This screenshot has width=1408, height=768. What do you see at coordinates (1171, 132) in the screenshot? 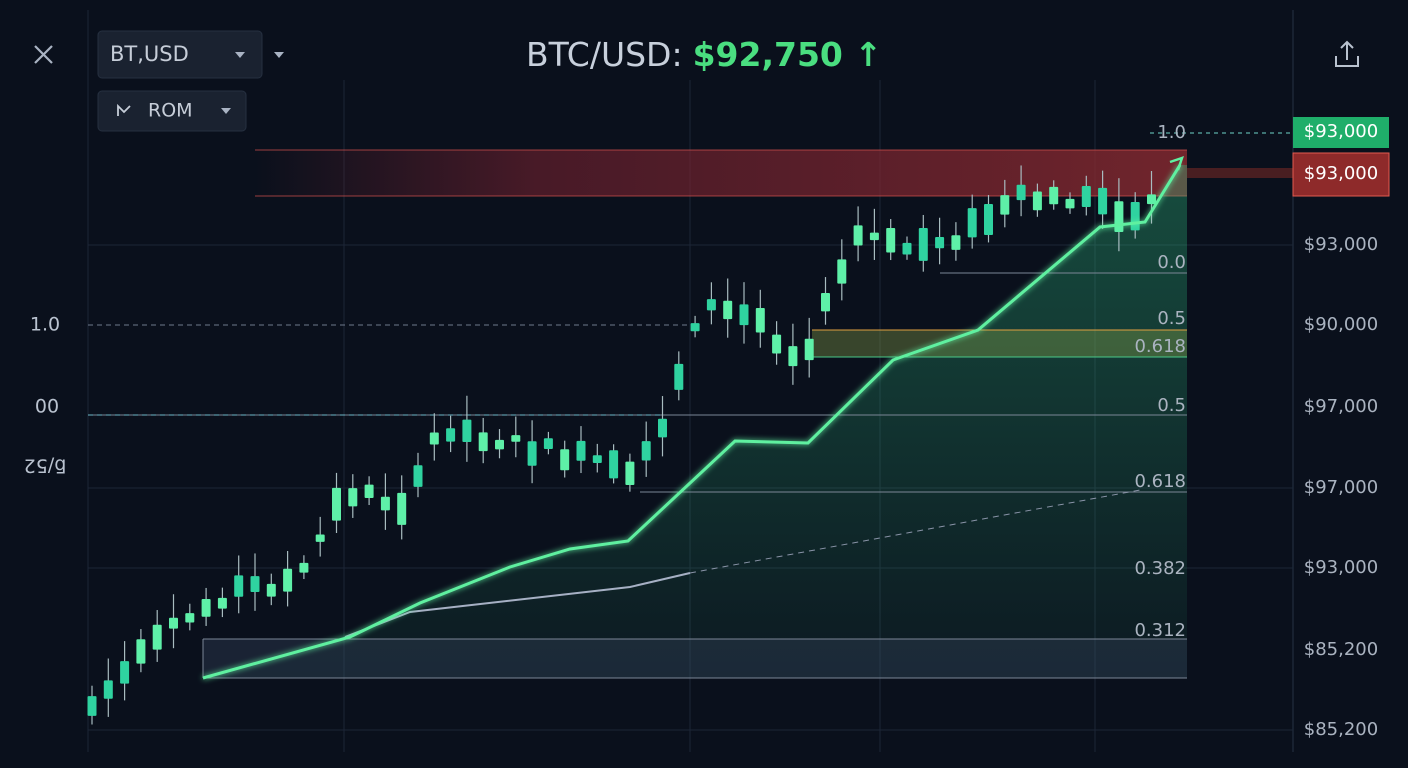
I see `fib-label: 1.0` at bounding box center [1171, 132].